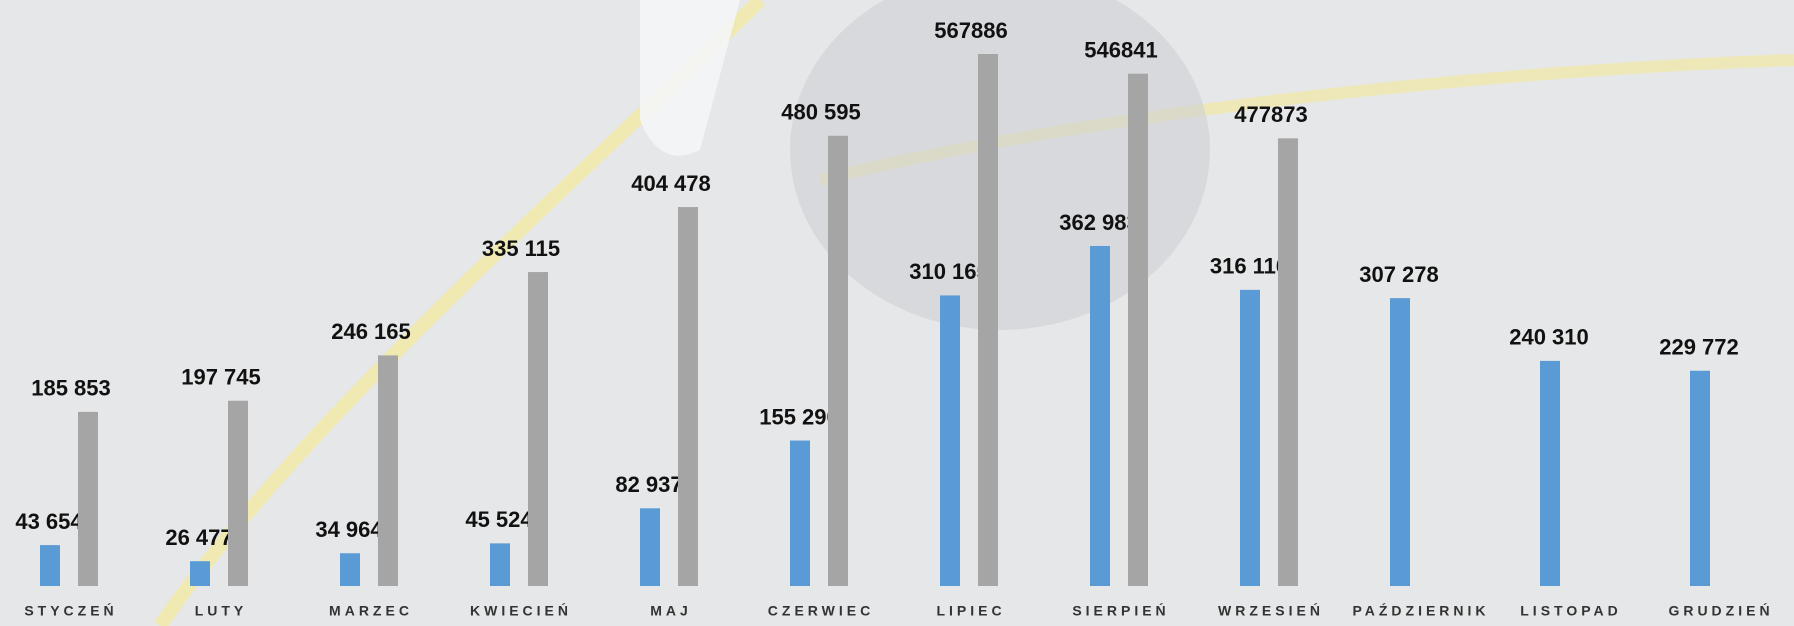  Describe the element at coordinates (970, 30) in the screenshot. I see `value-label: 567886` at that location.